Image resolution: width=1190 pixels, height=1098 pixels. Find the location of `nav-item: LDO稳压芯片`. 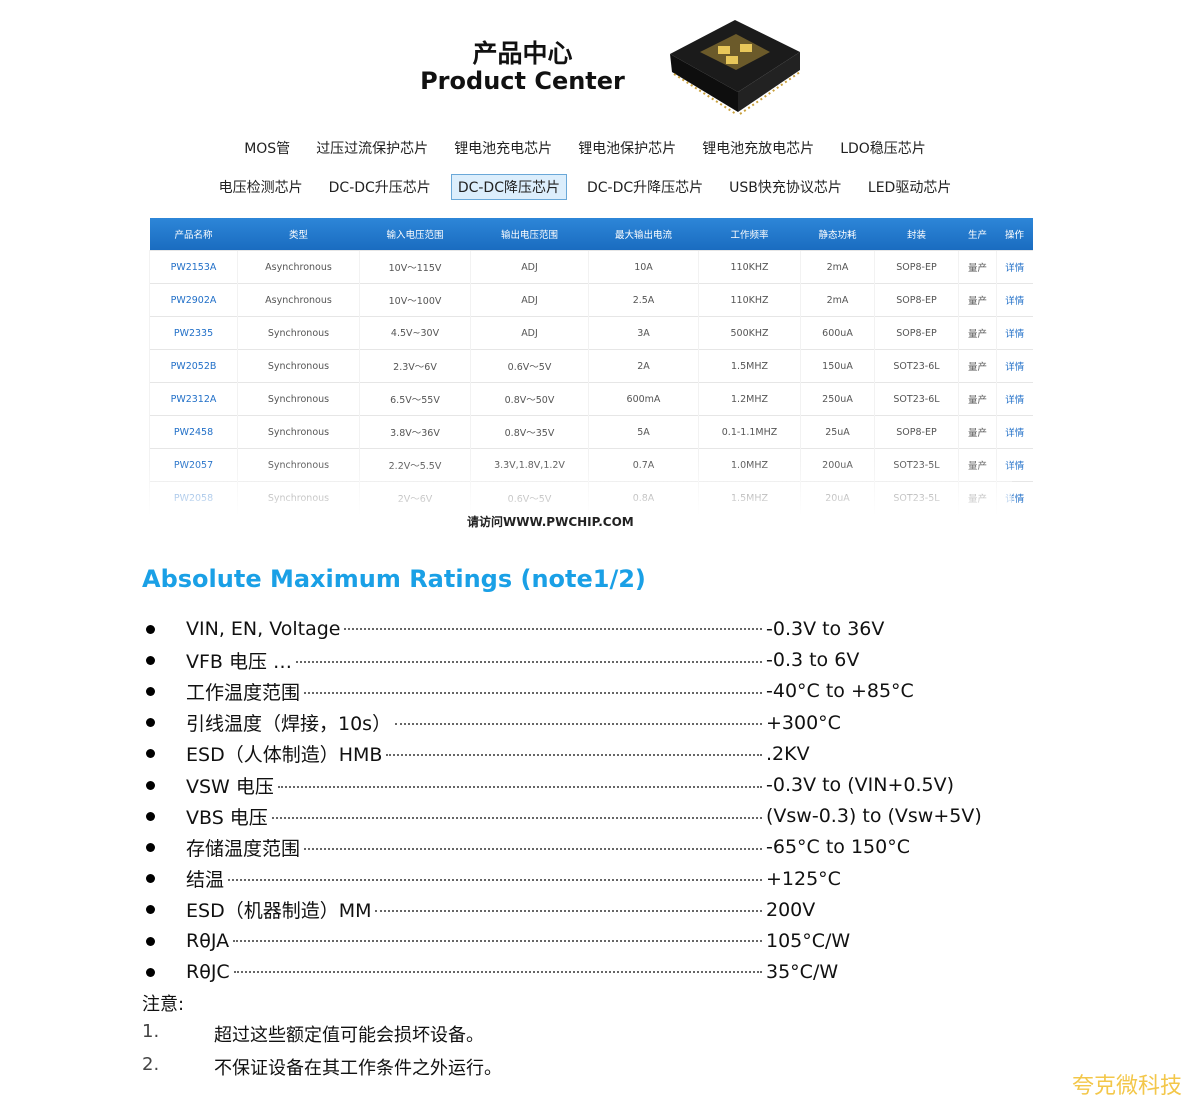

nav-item: LDO稳压芯片 is located at coordinates (883, 149).